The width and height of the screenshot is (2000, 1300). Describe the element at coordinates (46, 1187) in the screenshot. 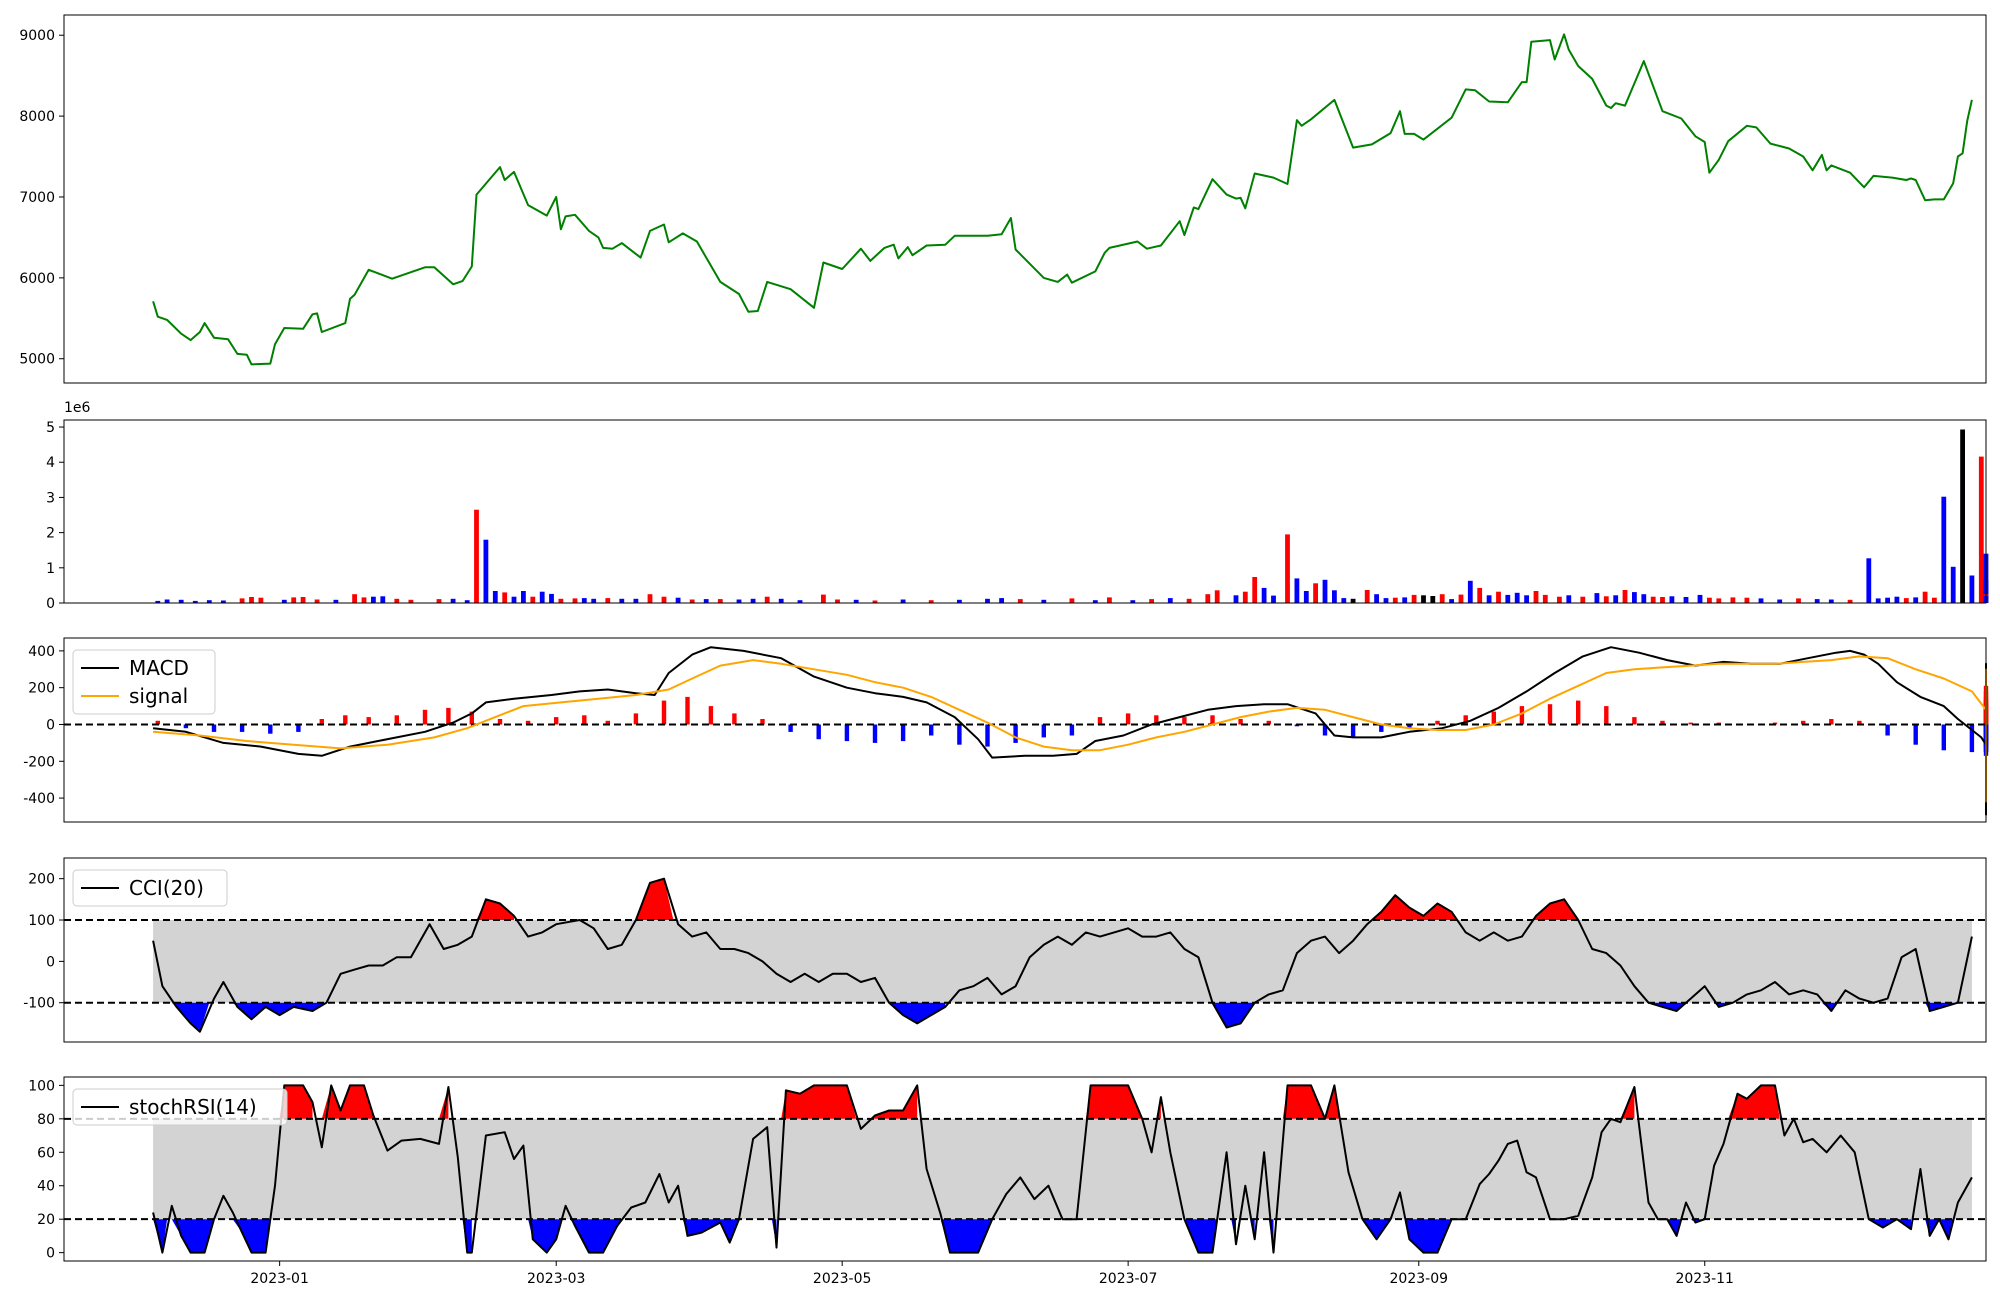

I see `stochrsi-ytick-label: 40` at that location.